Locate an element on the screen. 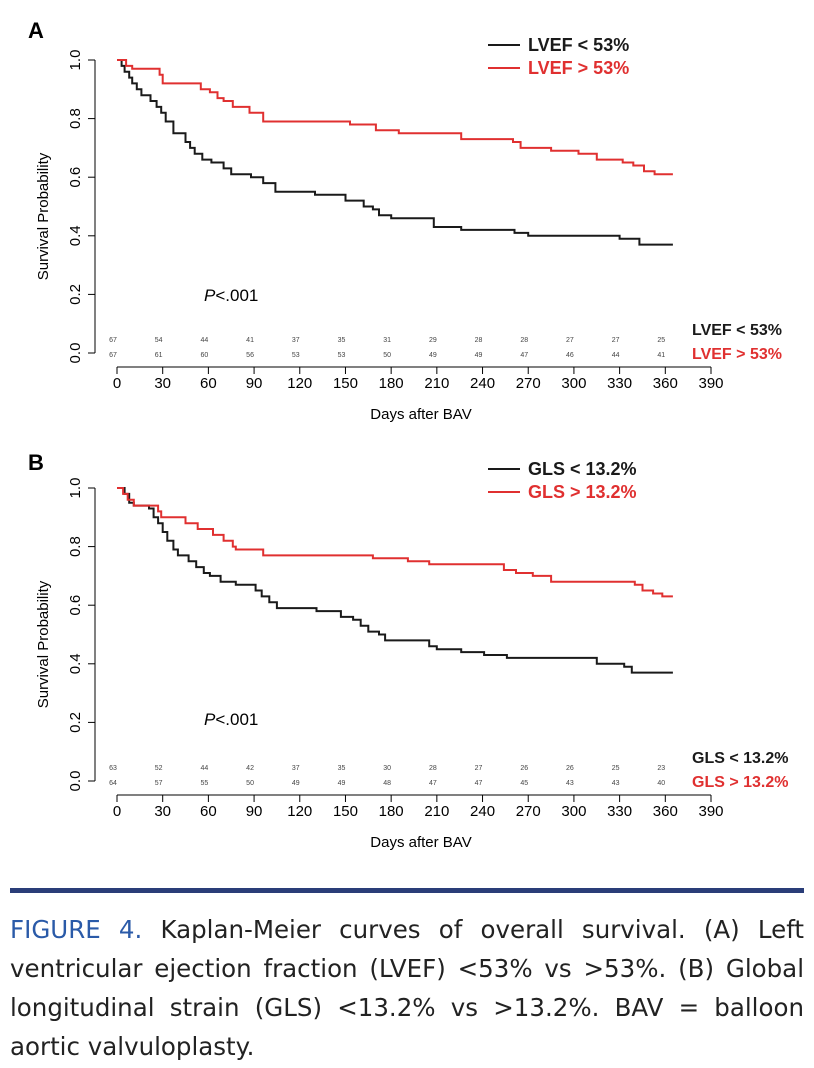  risk-count: 30 is located at coordinates (387, 768).